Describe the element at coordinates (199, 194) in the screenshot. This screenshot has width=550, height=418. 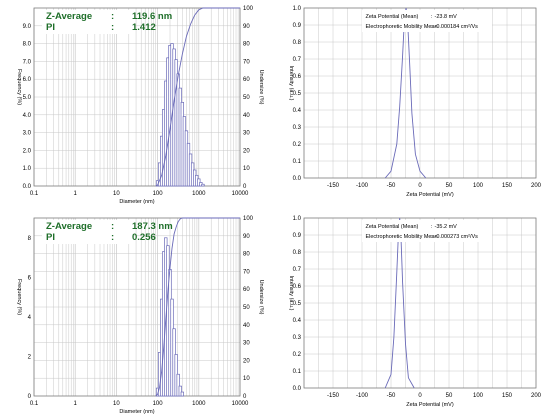
I see `x-tick-label: 1000` at that location.